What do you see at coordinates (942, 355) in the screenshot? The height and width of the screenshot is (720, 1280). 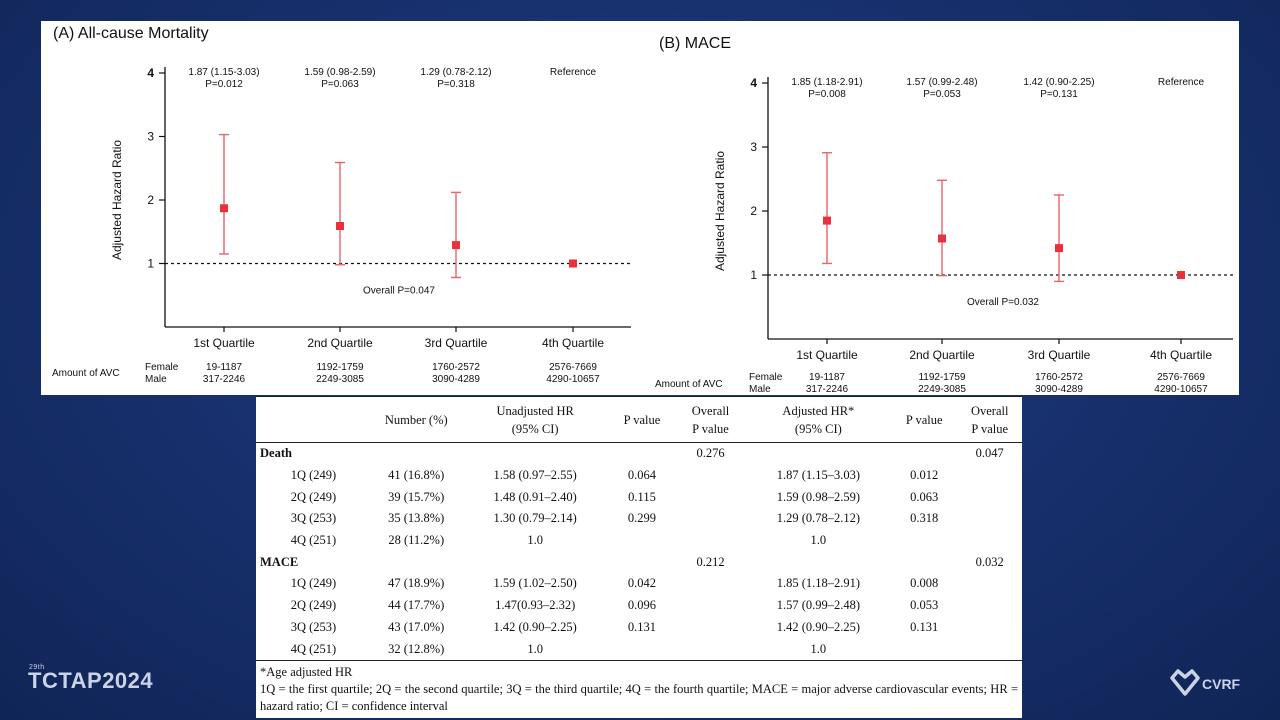 I see `x-tick-label: 2nd Quartile` at bounding box center [942, 355].